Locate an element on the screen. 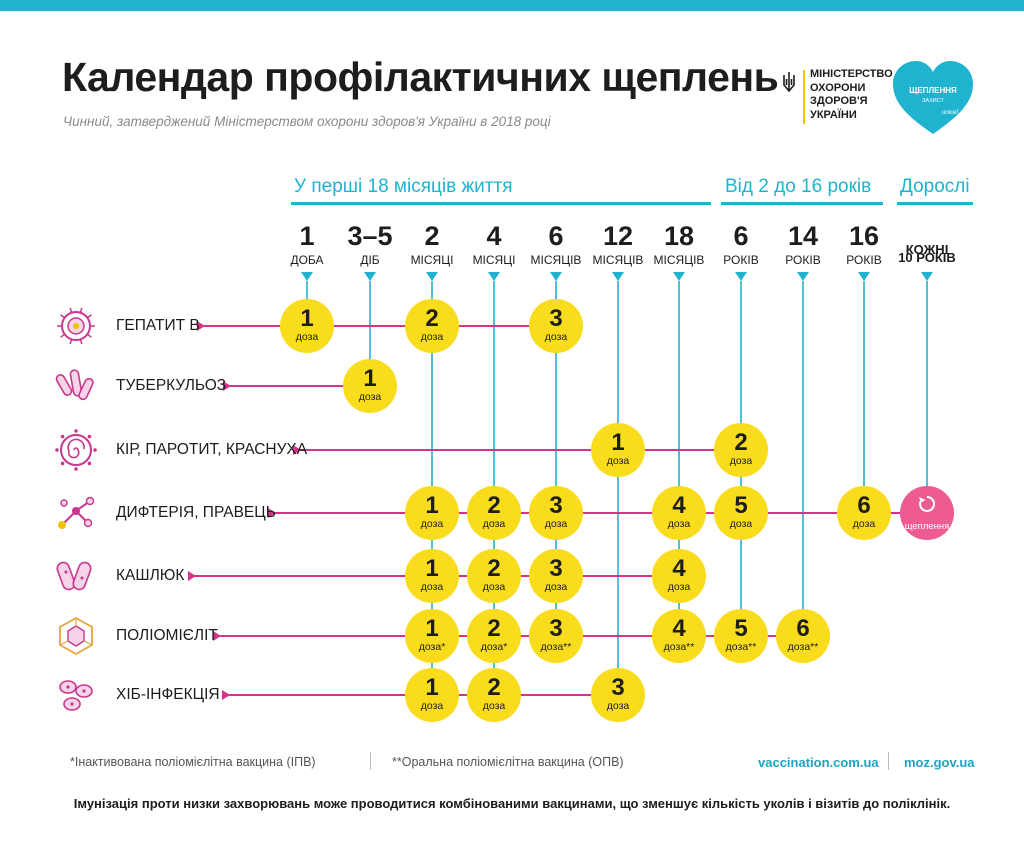 The height and width of the screenshot is (849, 1024). age-number: 14 is located at coordinates (803, 236).